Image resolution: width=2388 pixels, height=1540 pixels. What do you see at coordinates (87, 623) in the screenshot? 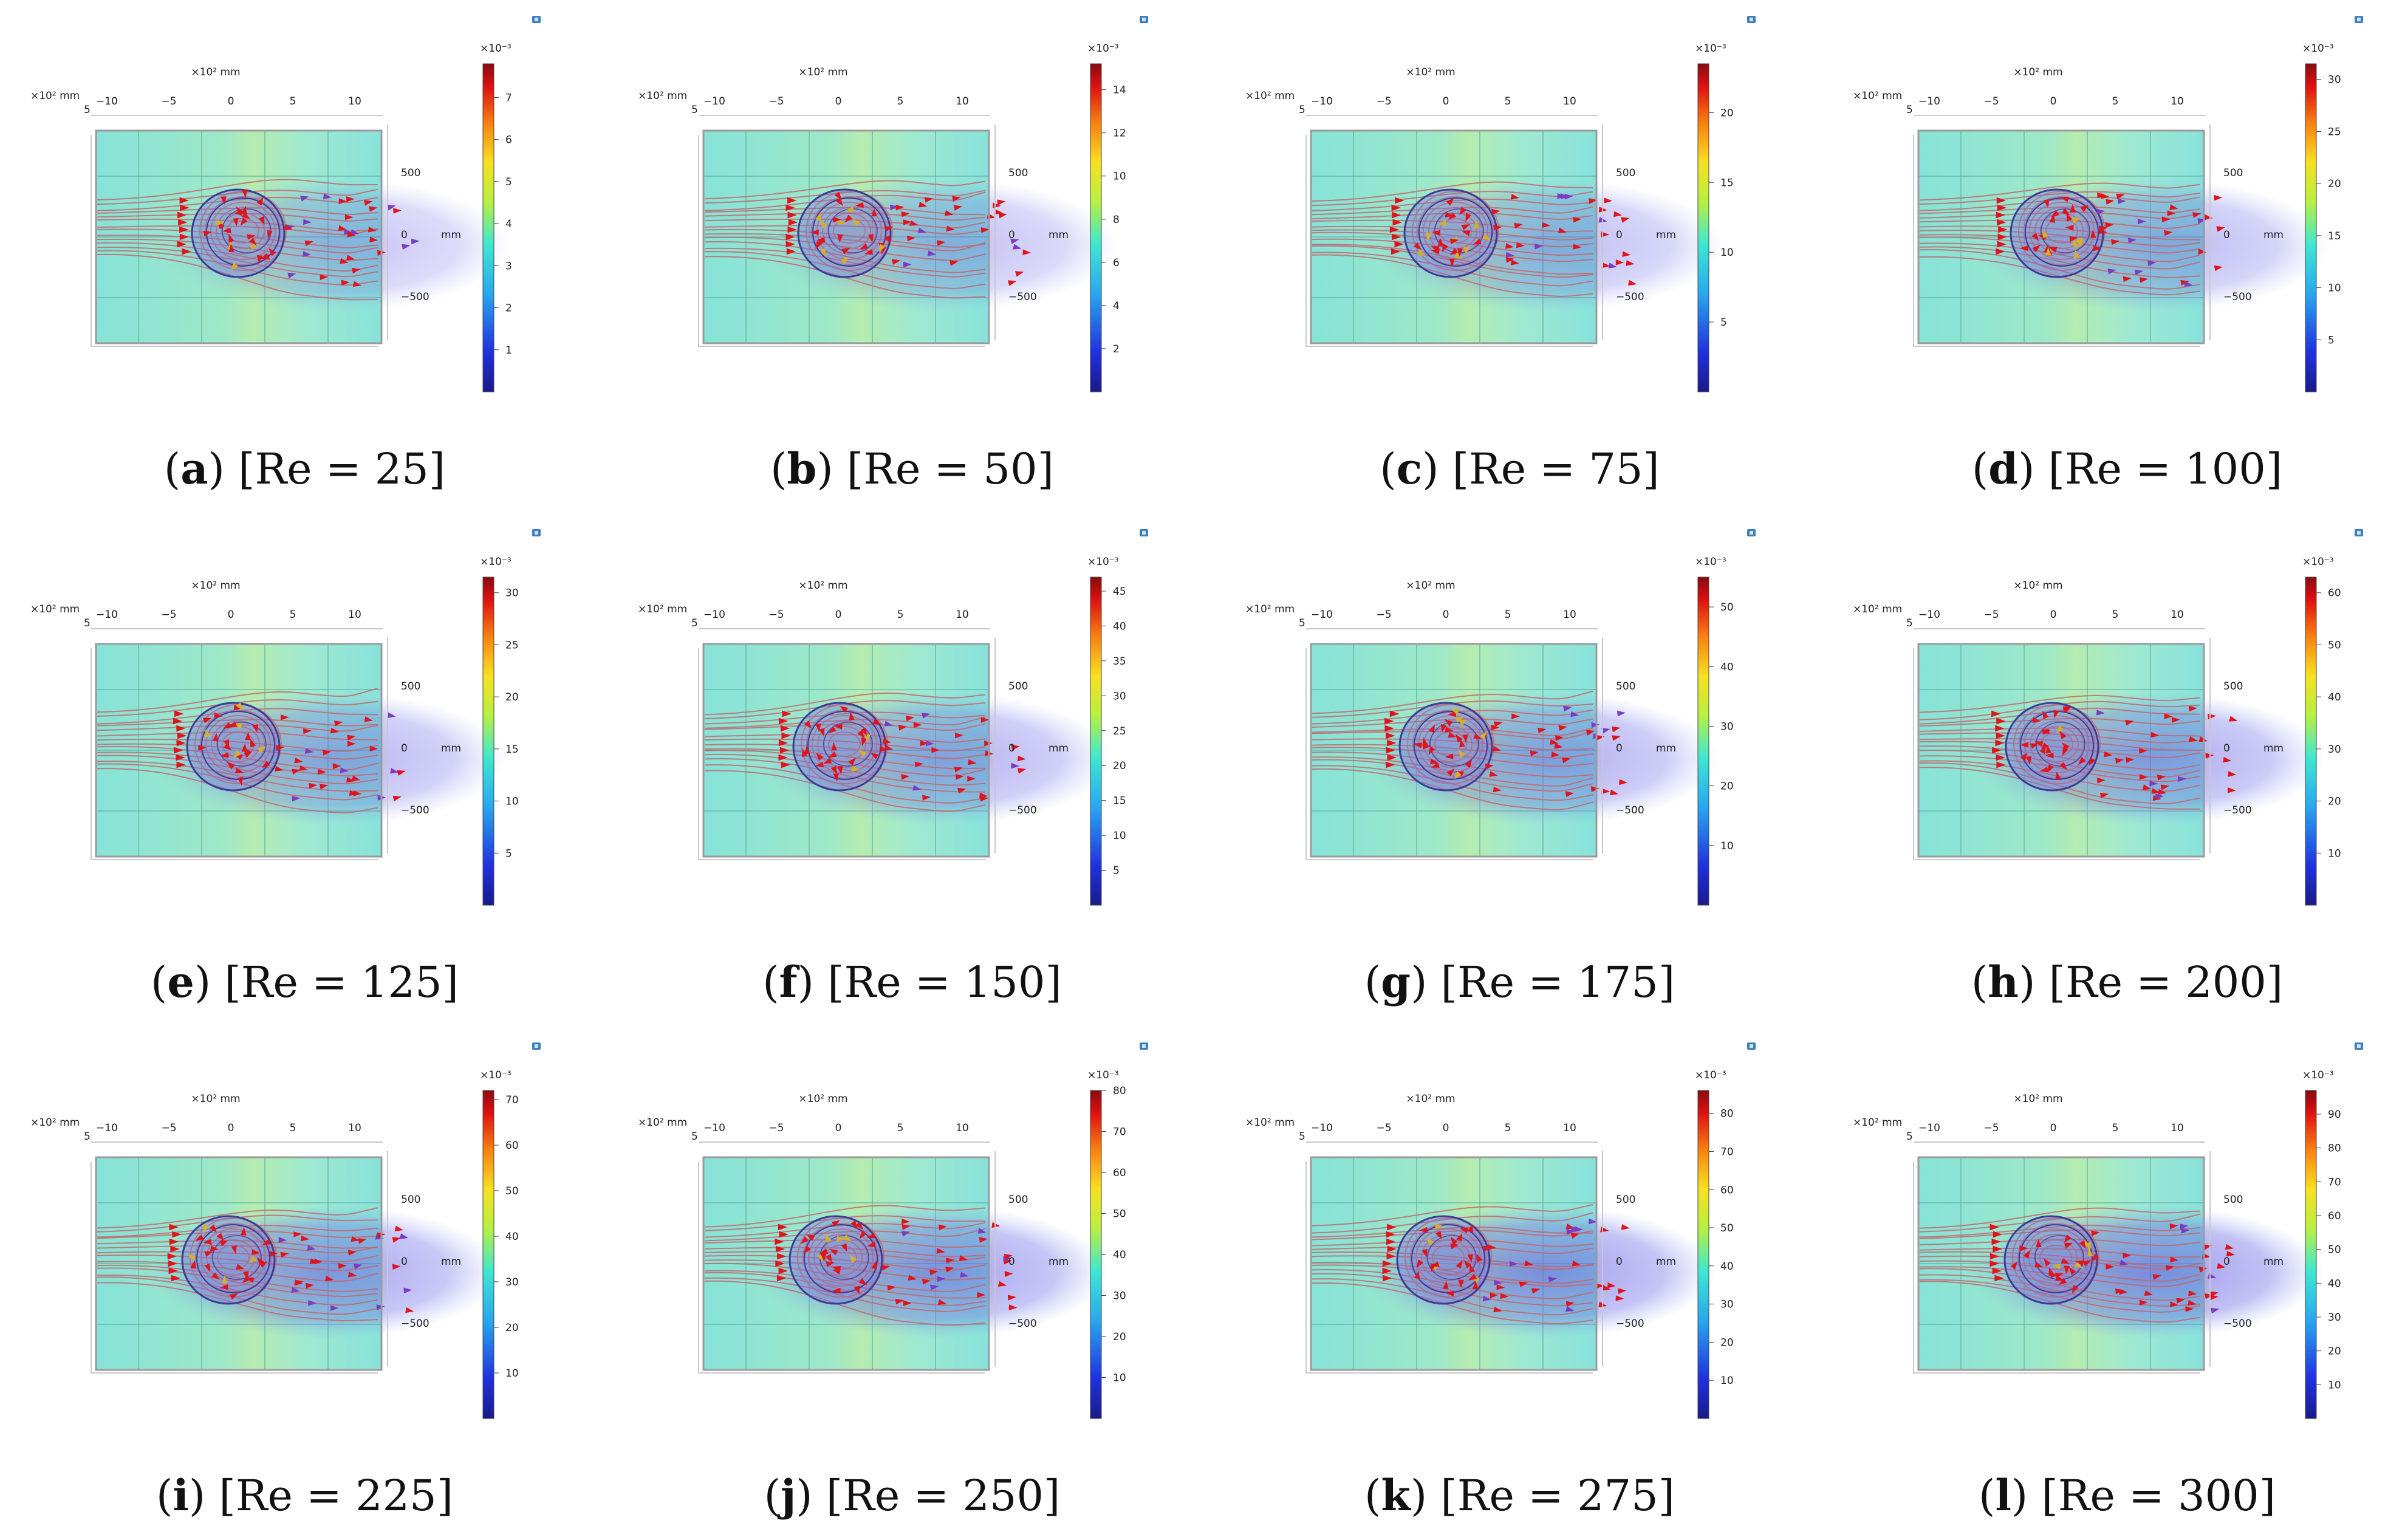
I see `y-axis-top-tick: 5` at bounding box center [87, 623].